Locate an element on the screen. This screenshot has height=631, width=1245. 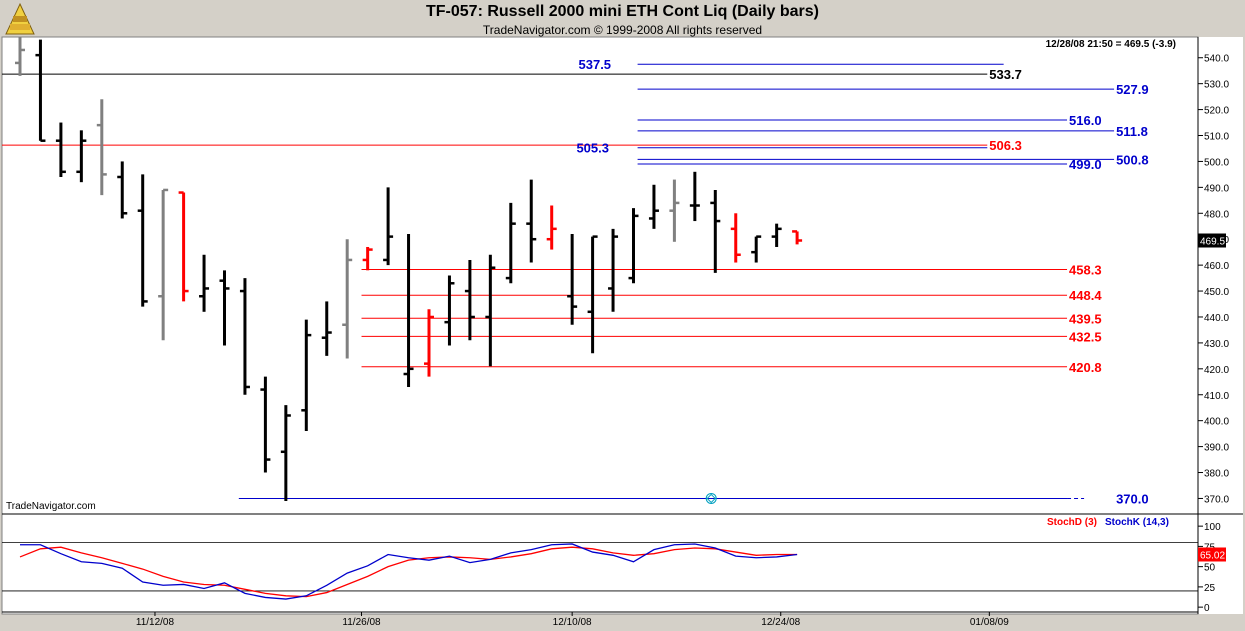
price-y-tick-label: 380.0 is located at coordinates (1216, 474).